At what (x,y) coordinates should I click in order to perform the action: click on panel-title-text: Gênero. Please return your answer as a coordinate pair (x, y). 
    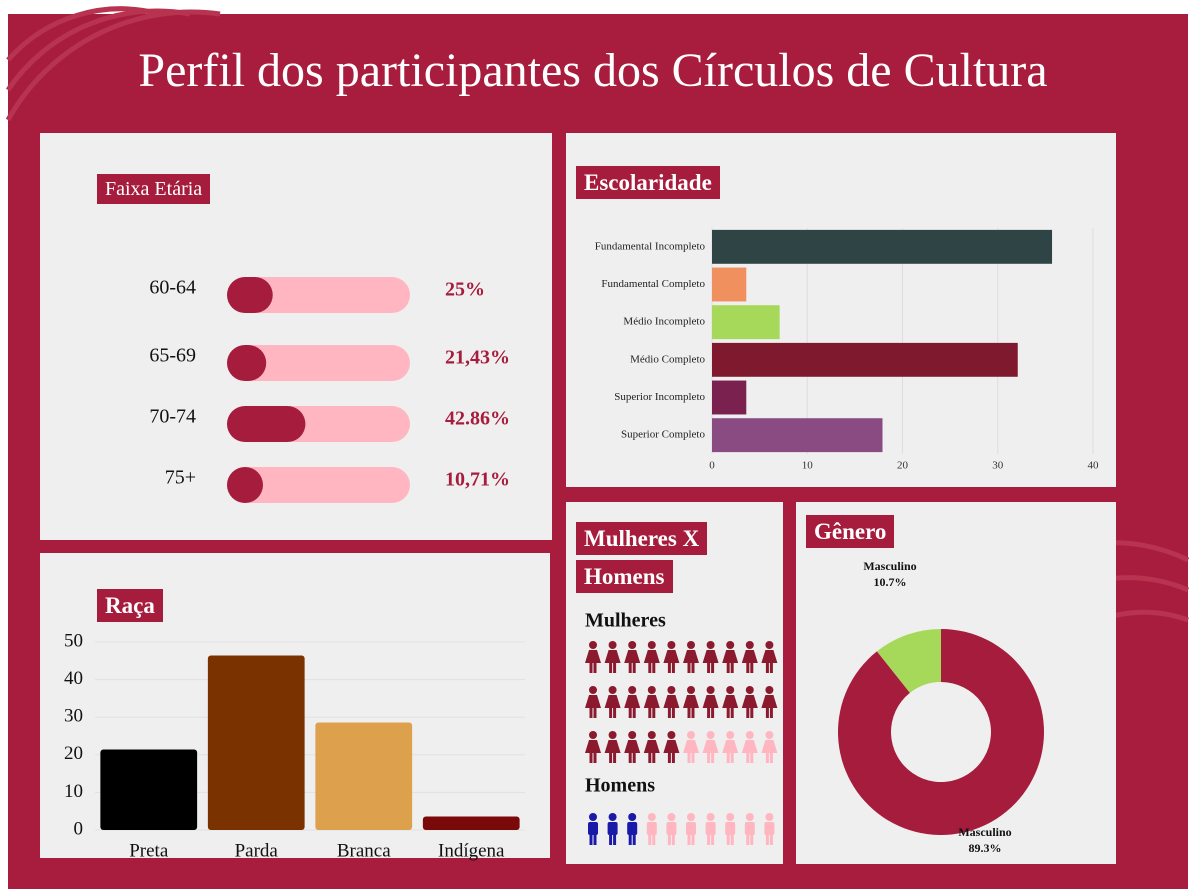
    Looking at the image, I should click on (850, 531).